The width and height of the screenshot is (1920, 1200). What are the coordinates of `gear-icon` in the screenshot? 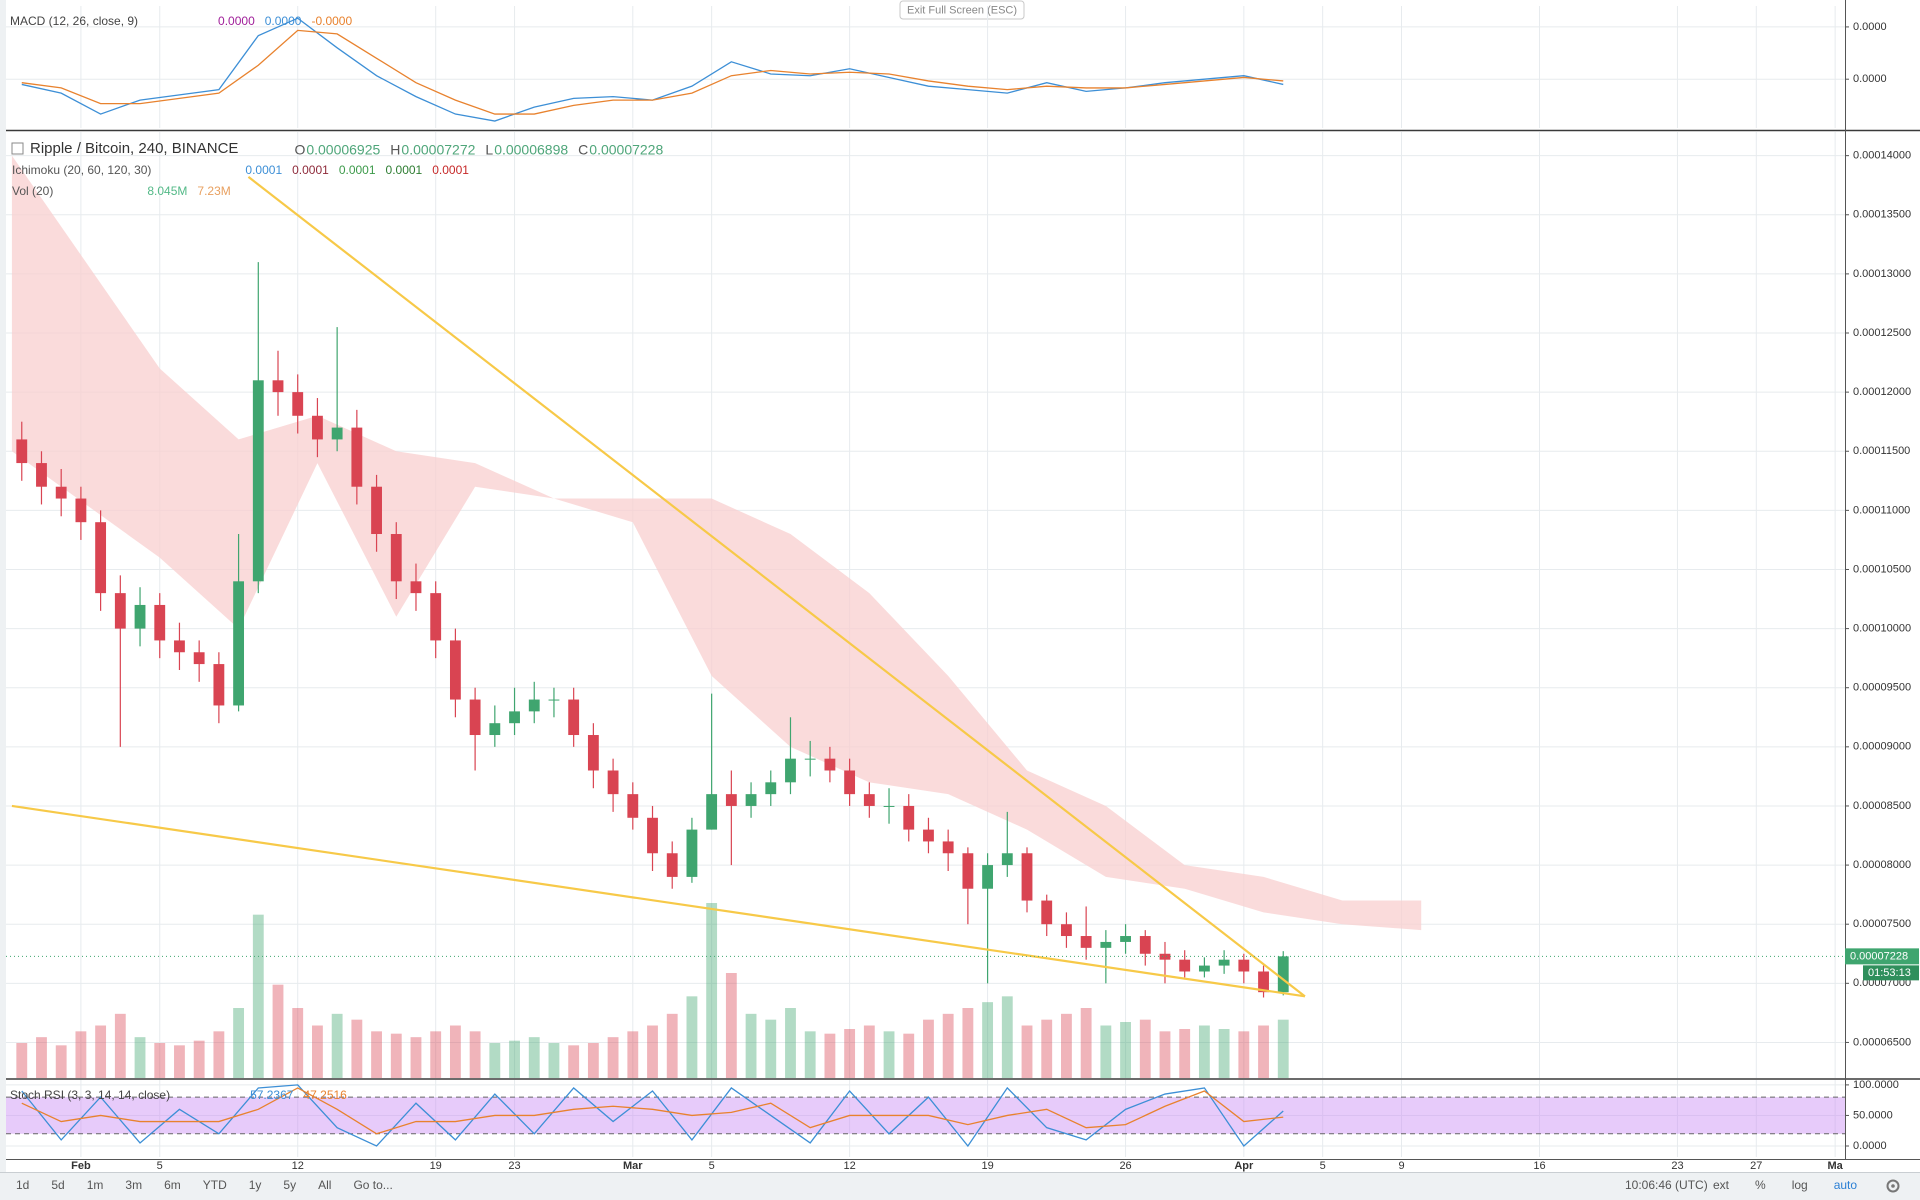 It's located at (1893, 1186).